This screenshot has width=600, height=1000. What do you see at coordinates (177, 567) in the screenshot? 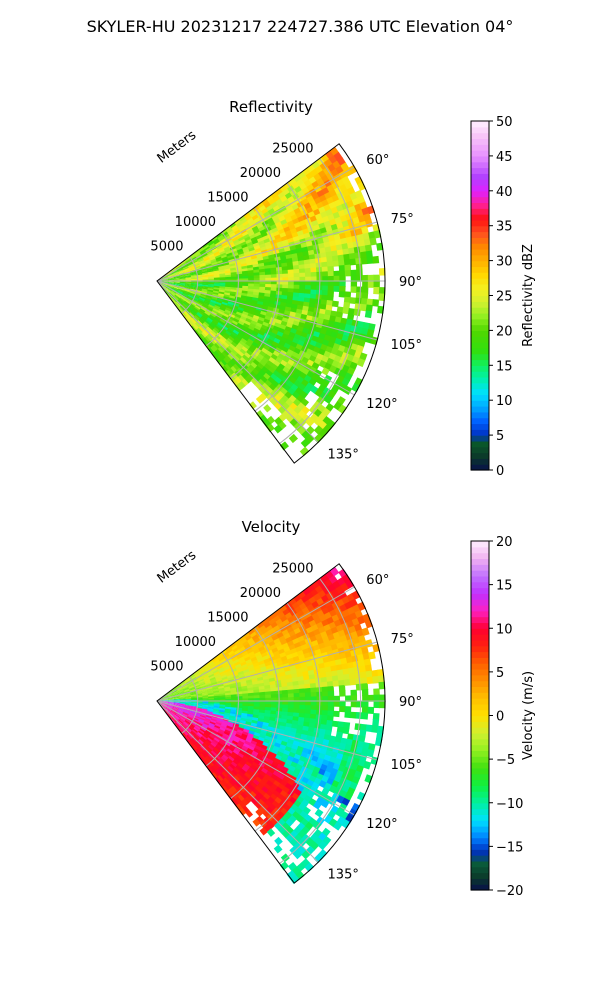
I see `range-axis-label: Meters` at bounding box center [177, 567].